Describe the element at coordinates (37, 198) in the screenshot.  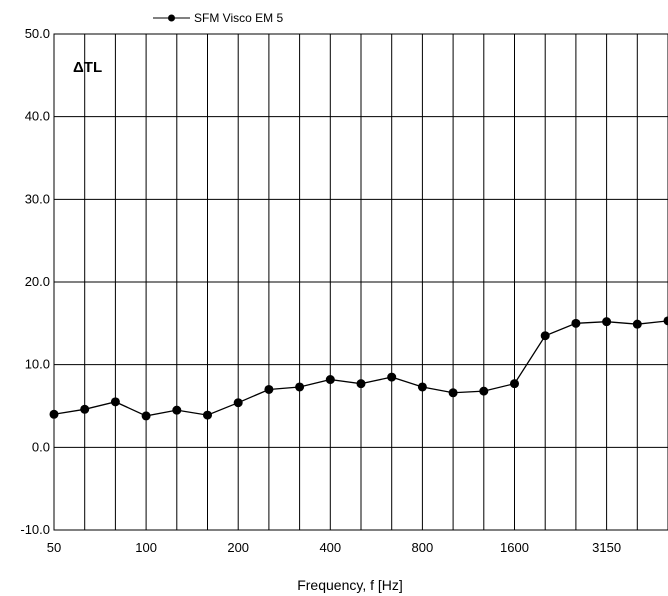
I see `y-tick-label: 30.0` at that location.